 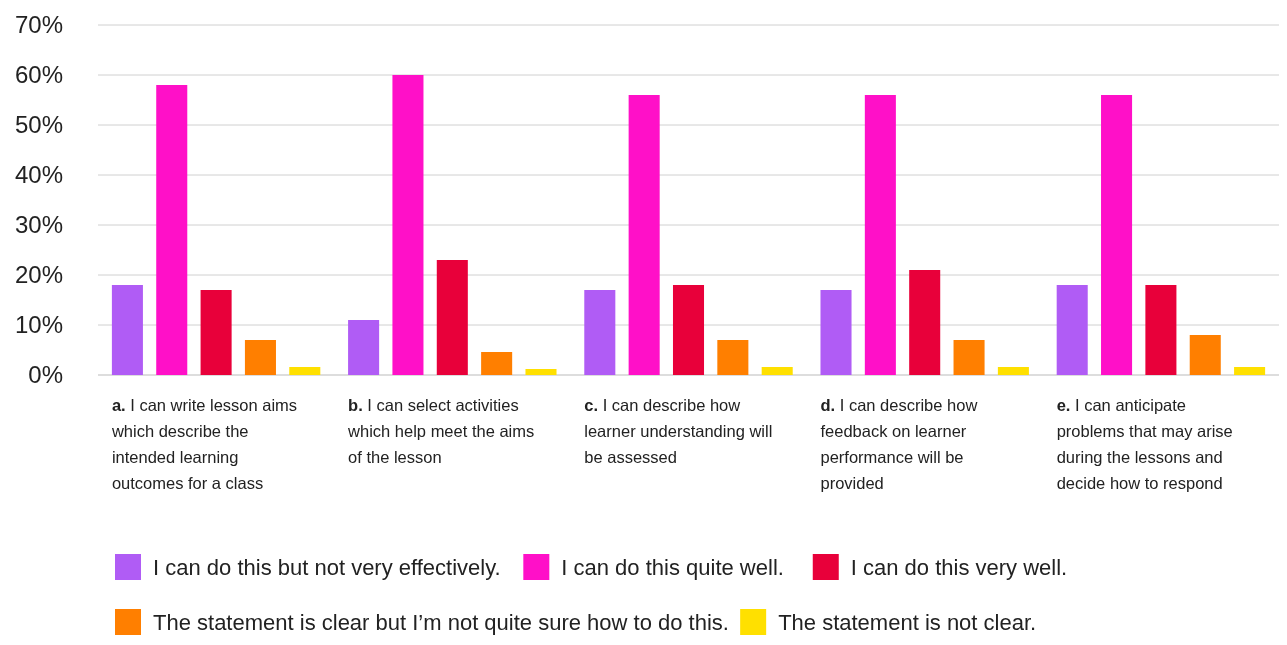 What do you see at coordinates (38, 75) in the screenshot?
I see `y-tick-label: 60%` at bounding box center [38, 75].